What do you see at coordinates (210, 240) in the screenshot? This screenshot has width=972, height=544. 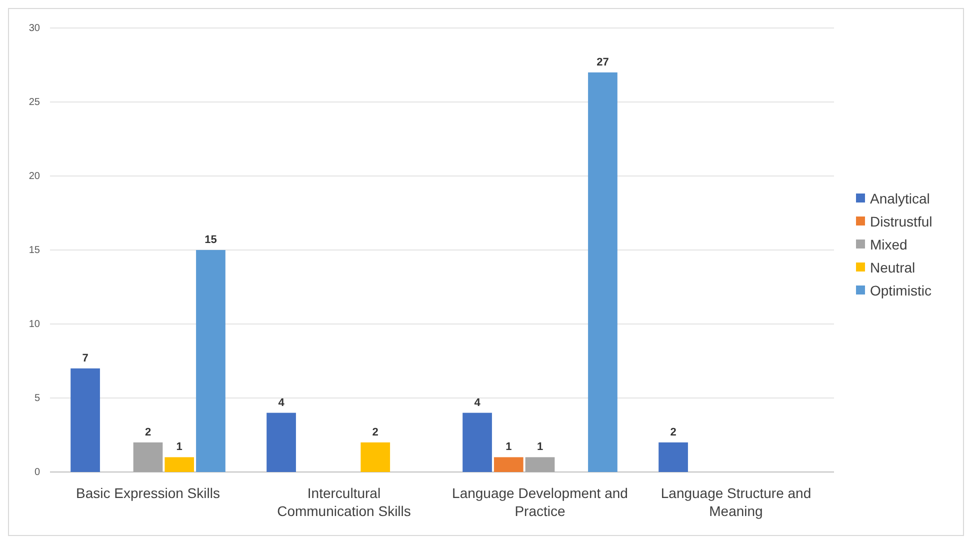 I see `data-label: 15` at bounding box center [210, 240].